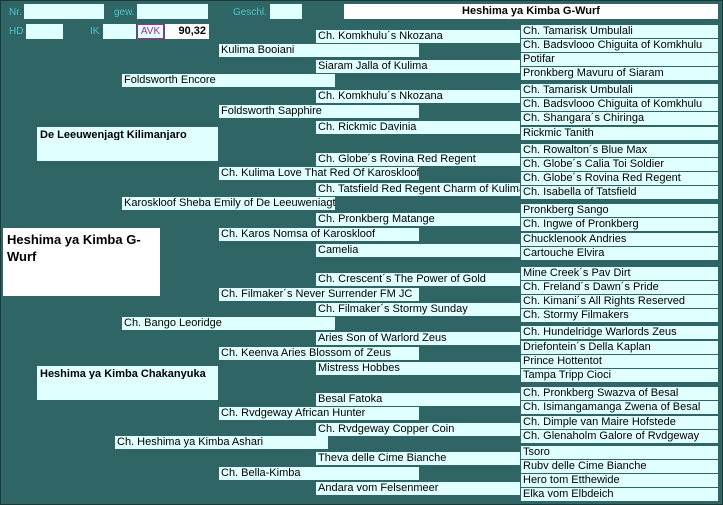  Describe the element at coordinates (619, 361) in the screenshot. I see `gen5-ancestor: Prince Hottentot` at that location.